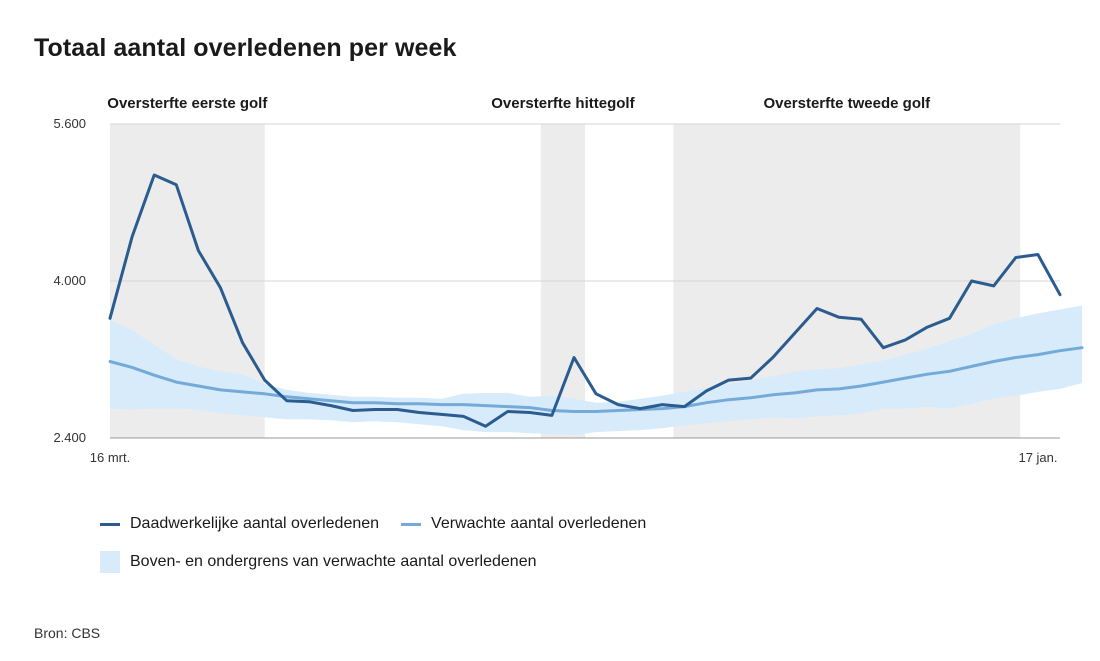  What do you see at coordinates (110, 562) in the screenshot?
I see `legend-swatch-band` at bounding box center [110, 562].